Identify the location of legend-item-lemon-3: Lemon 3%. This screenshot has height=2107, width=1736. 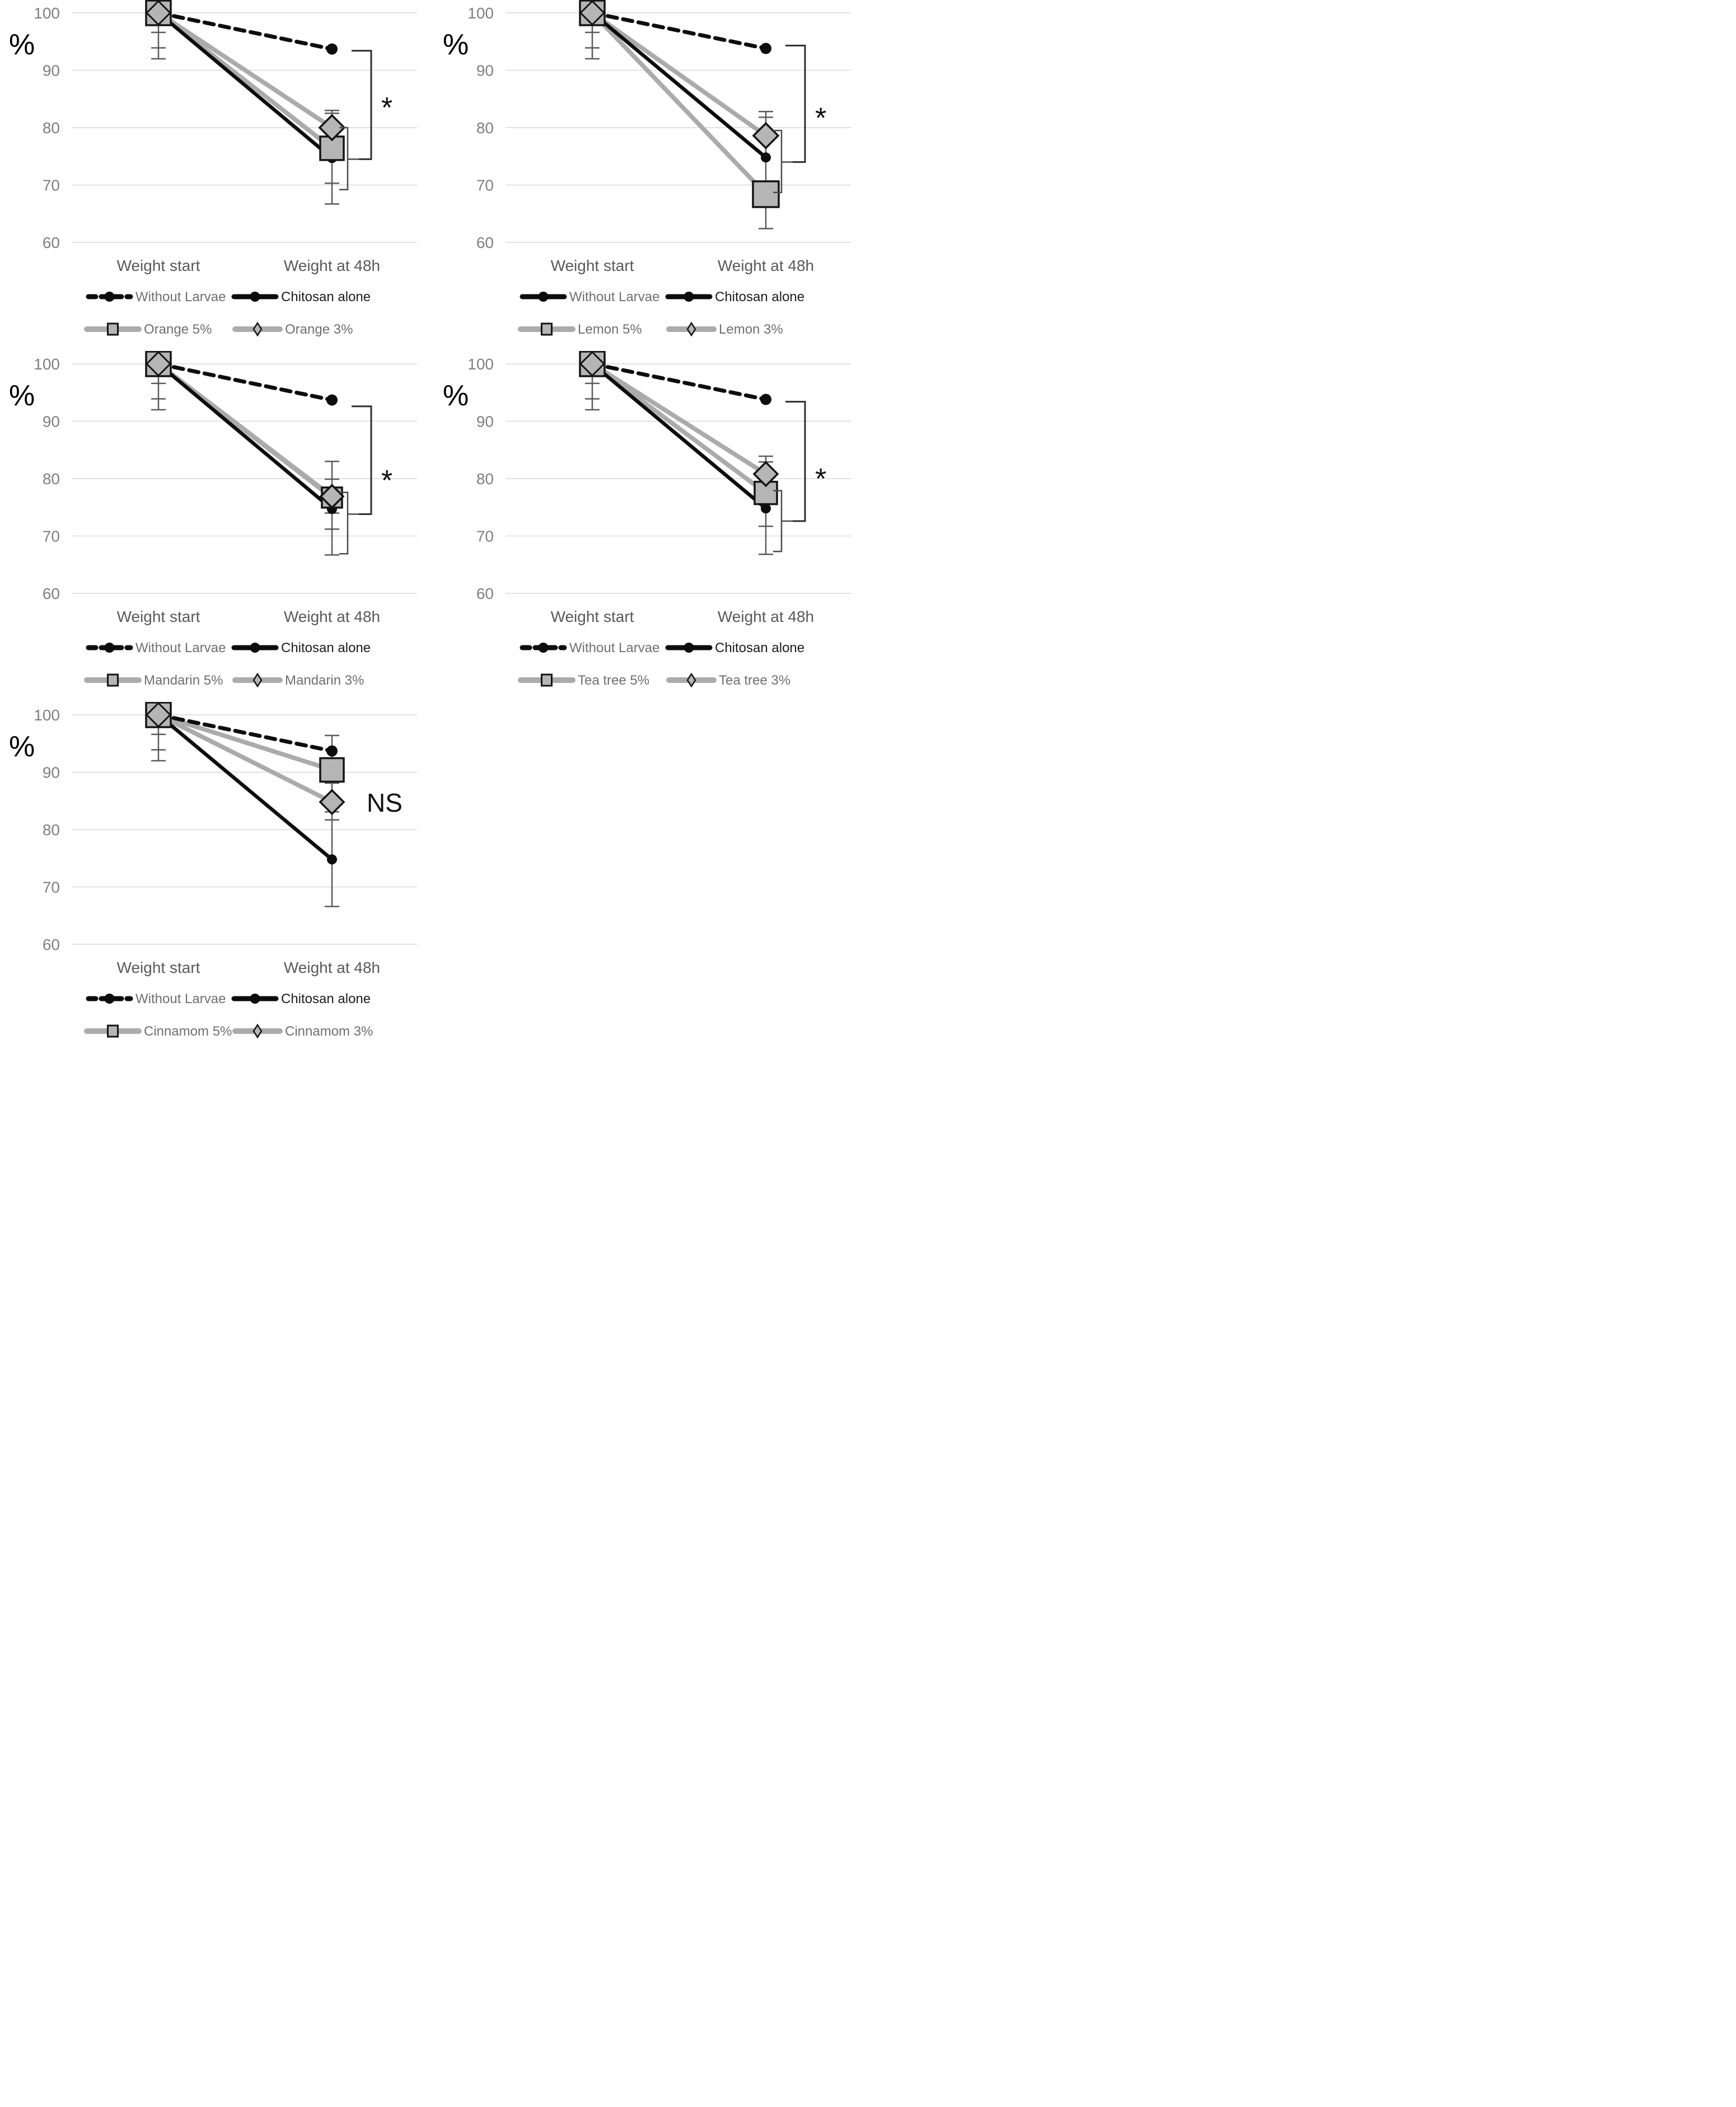
(725, 329).